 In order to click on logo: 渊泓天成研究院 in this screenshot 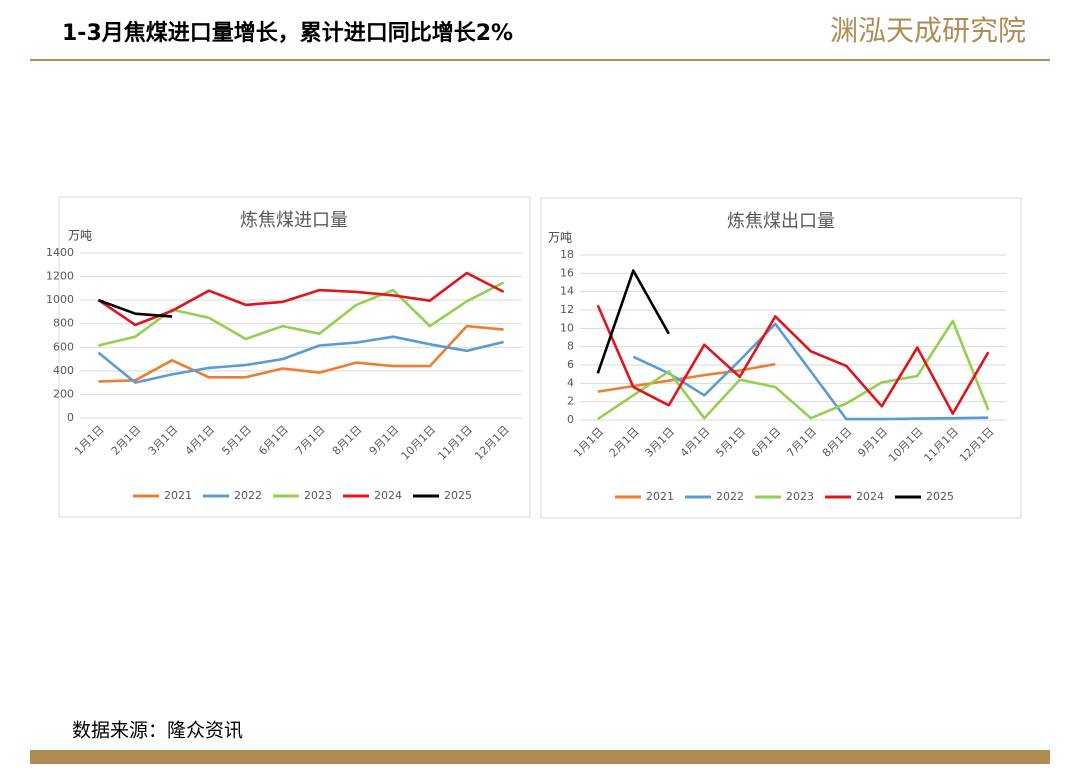, I will do `click(928, 30)`.